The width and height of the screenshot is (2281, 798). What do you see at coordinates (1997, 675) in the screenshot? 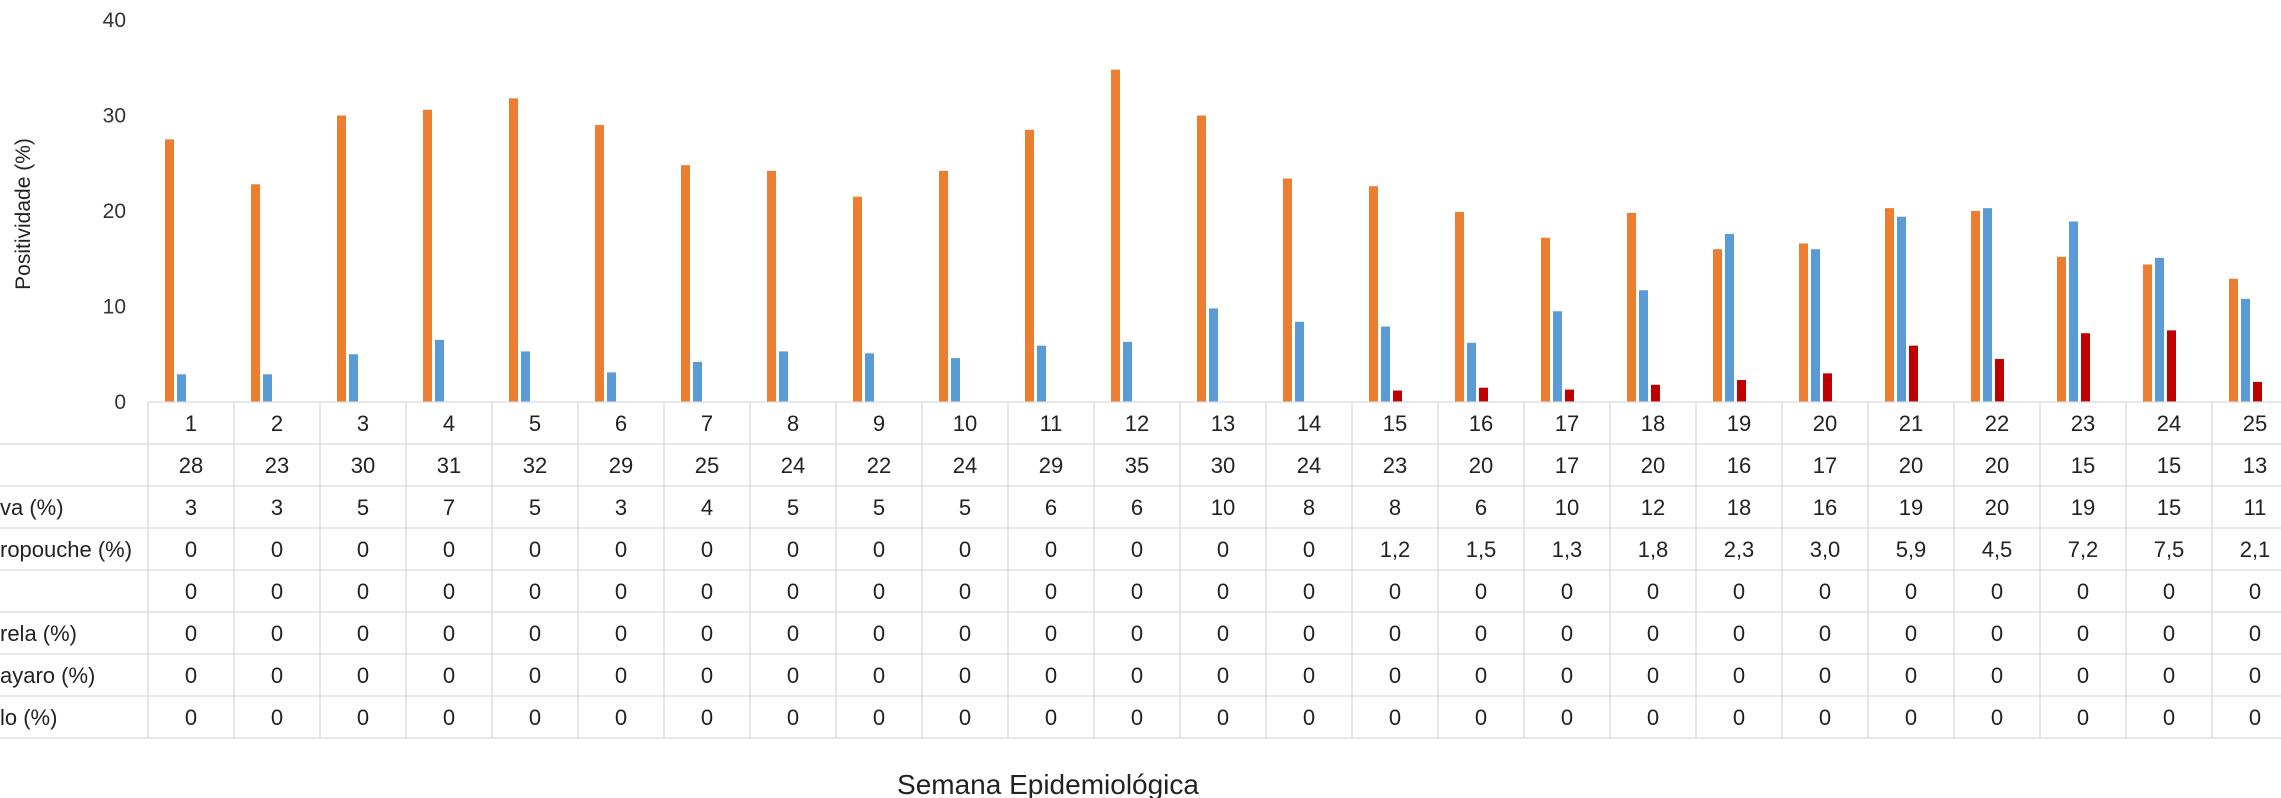
I see `data-label-s5-c22: 0` at bounding box center [1997, 675].